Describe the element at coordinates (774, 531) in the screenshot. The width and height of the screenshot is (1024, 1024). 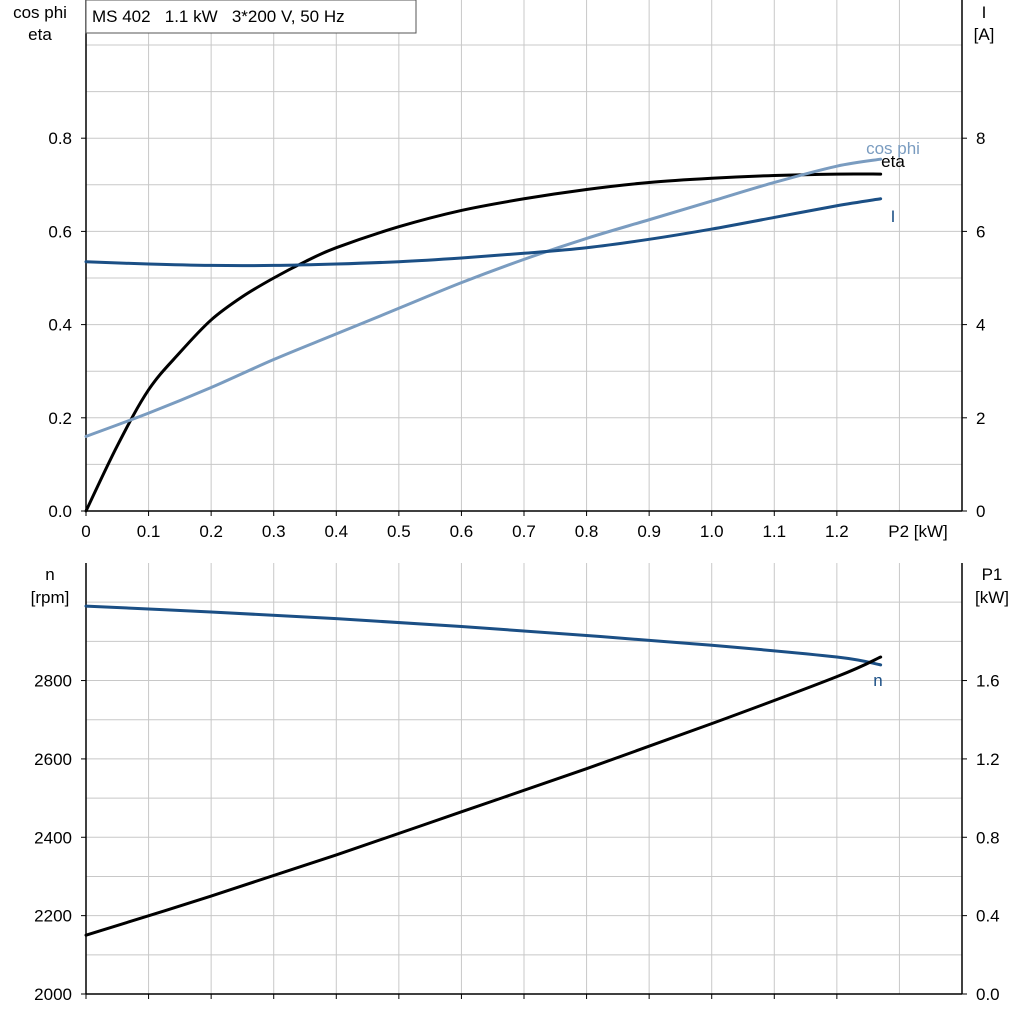
I see `x-tick-label: 1.1` at that location.